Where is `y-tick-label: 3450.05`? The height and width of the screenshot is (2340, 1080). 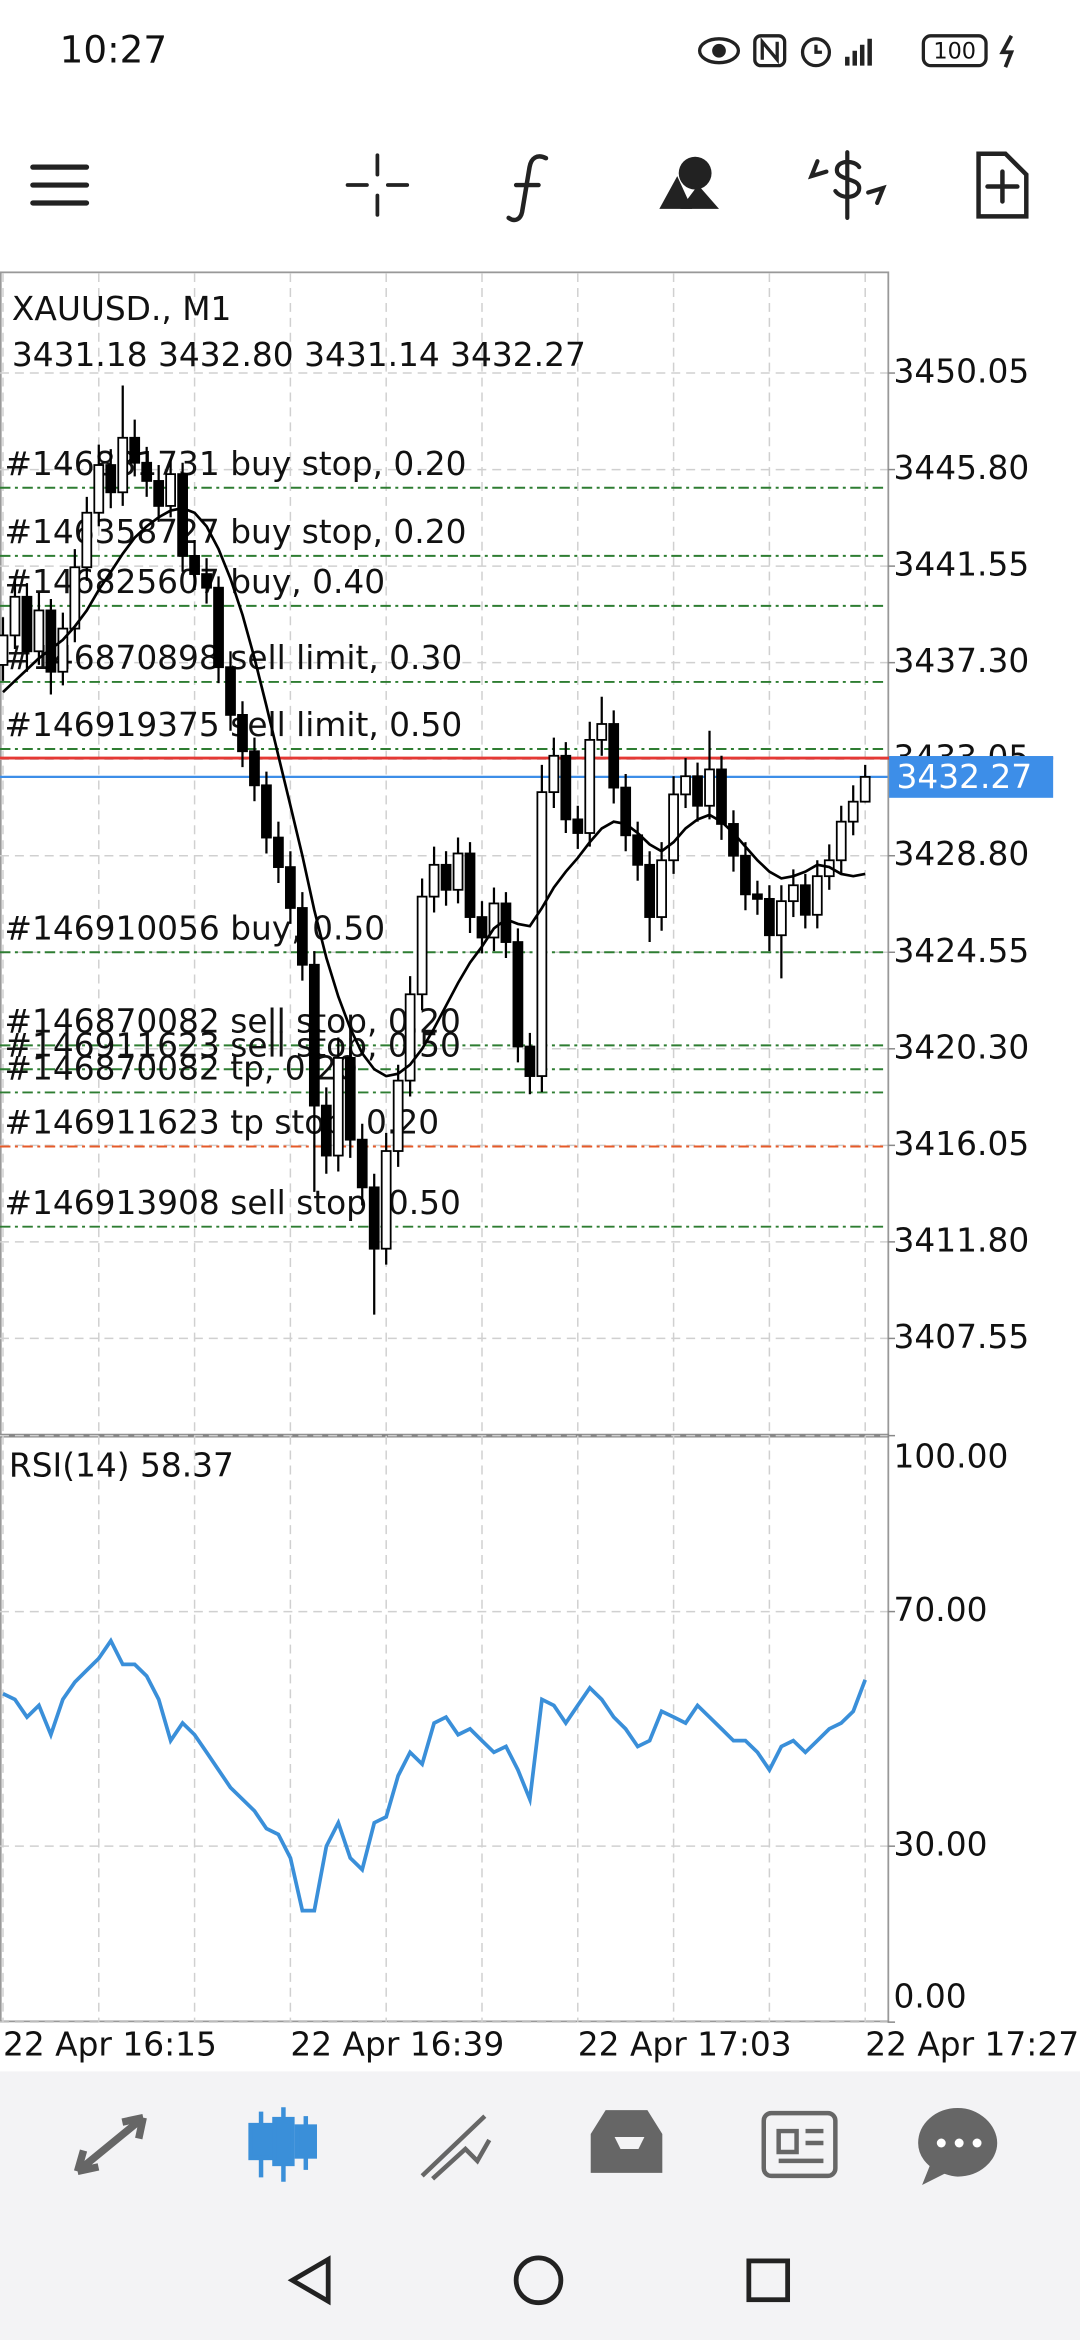
y-tick-label: 3450.05 is located at coordinates (962, 372).